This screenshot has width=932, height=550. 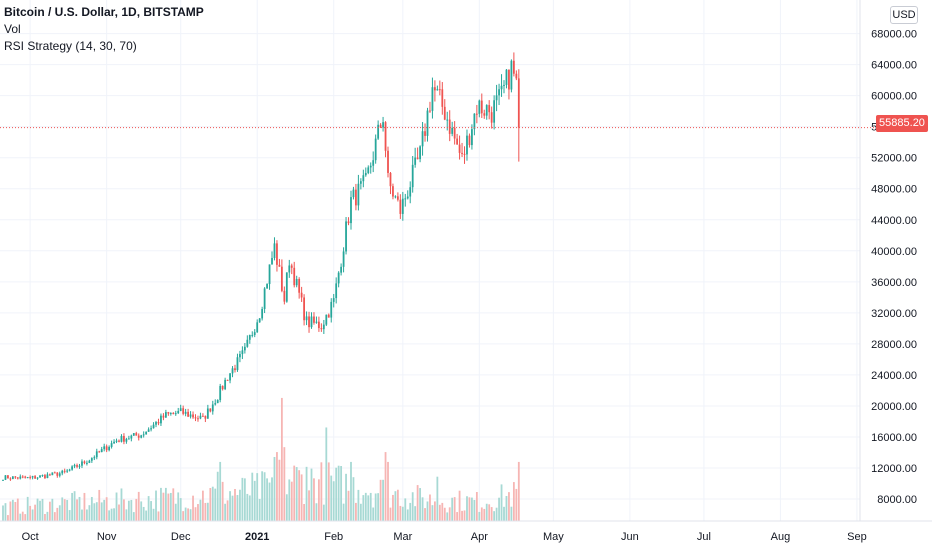 What do you see at coordinates (894, 345) in the screenshot?
I see `y-tick-label: 28000.00` at bounding box center [894, 345].